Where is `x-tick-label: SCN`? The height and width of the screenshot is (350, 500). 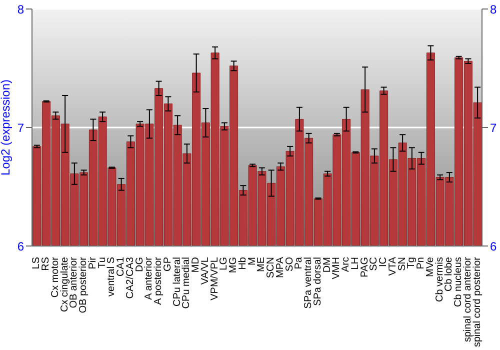
x-tick-label: SCN is located at coordinates (271, 267).